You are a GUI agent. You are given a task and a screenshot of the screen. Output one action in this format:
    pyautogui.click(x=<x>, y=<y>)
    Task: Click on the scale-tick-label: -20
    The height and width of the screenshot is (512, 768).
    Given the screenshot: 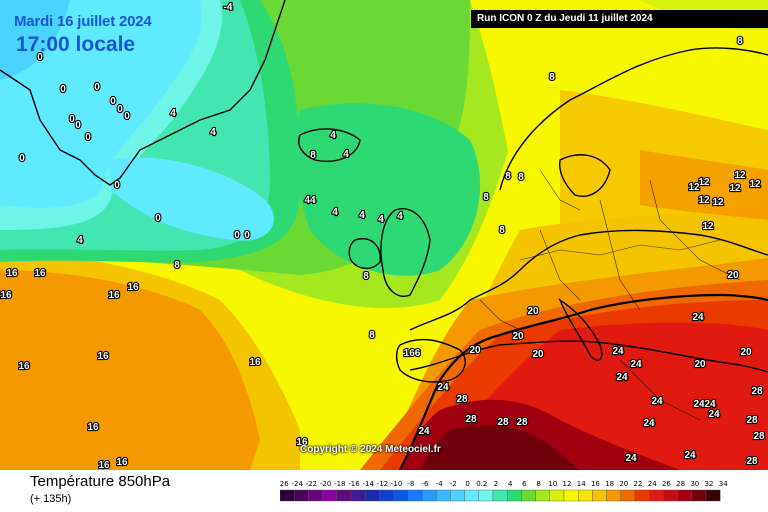 What is the action you would take?
    pyautogui.click(x=325, y=484)
    